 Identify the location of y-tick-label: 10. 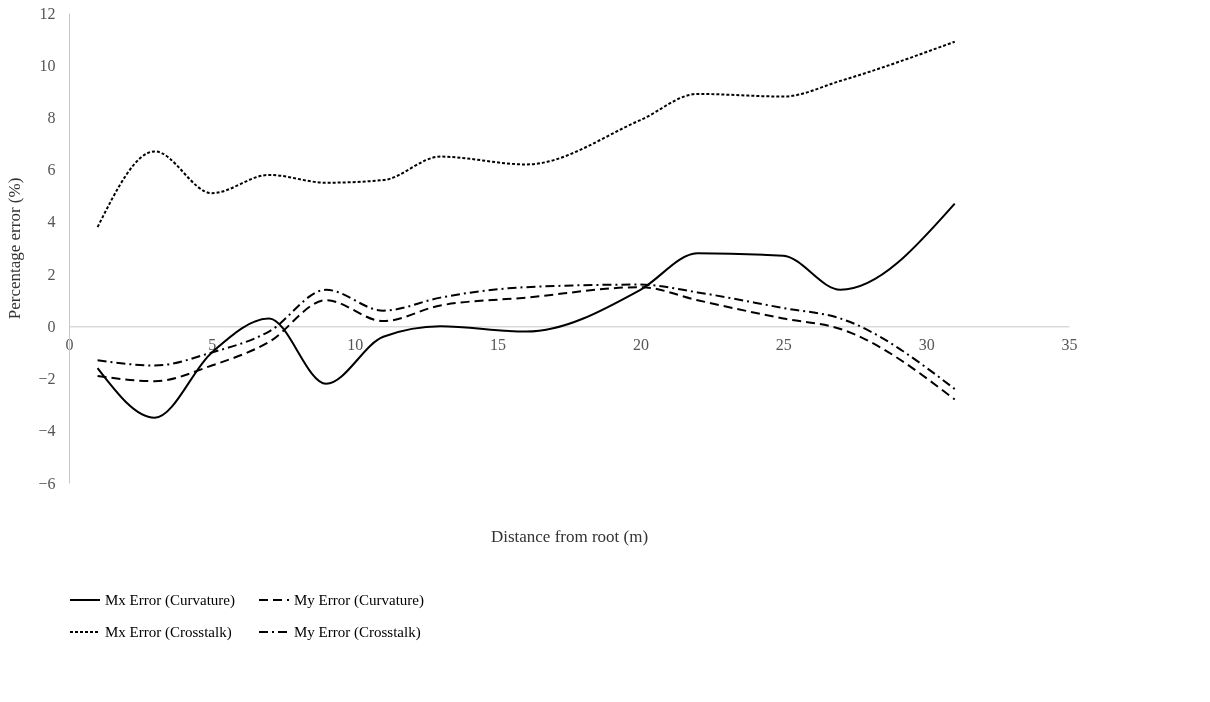
(47, 65).